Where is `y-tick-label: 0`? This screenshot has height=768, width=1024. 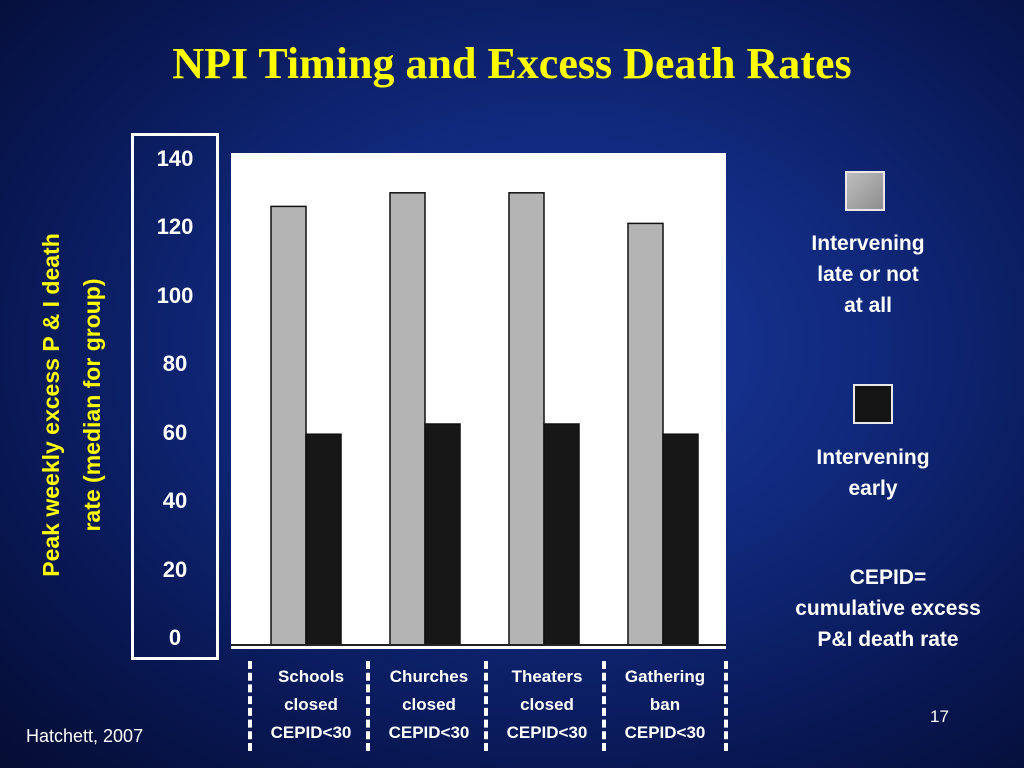 y-tick-label: 0 is located at coordinates (175, 637).